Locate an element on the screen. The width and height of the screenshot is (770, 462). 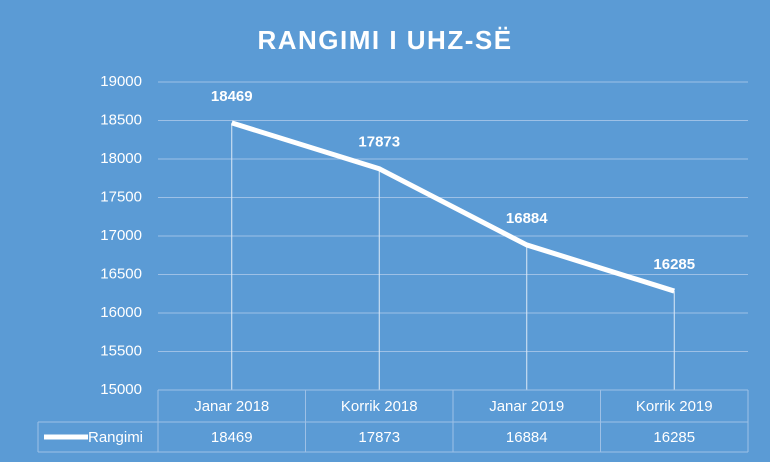
x-tick-label: Korrik 2019 is located at coordinates (674, 406).